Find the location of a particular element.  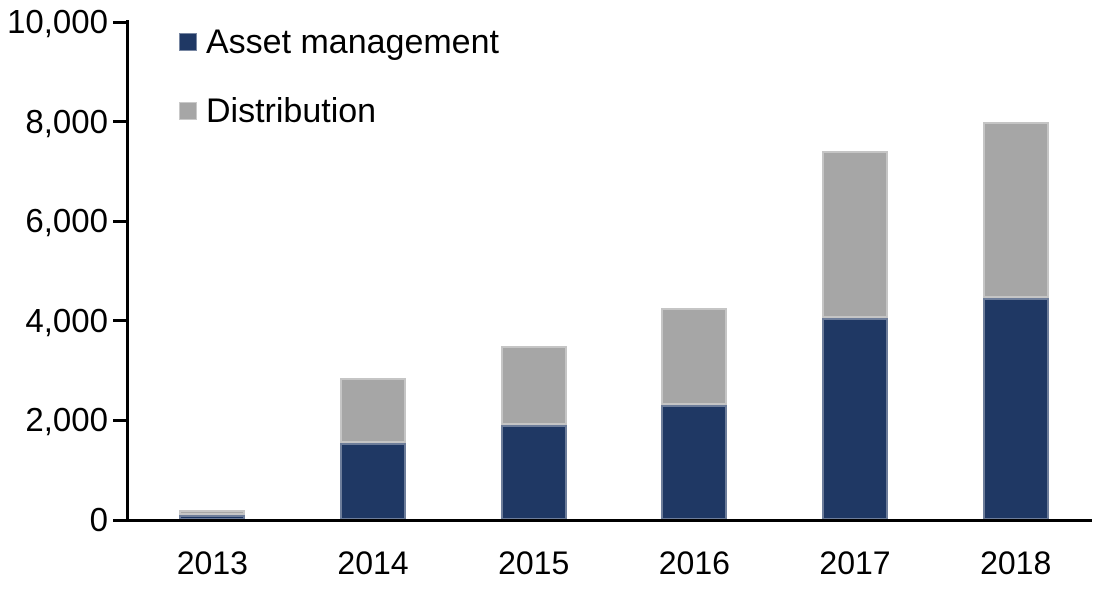

bar-segment-distribution-2015 is located at coordinates (533, 385).